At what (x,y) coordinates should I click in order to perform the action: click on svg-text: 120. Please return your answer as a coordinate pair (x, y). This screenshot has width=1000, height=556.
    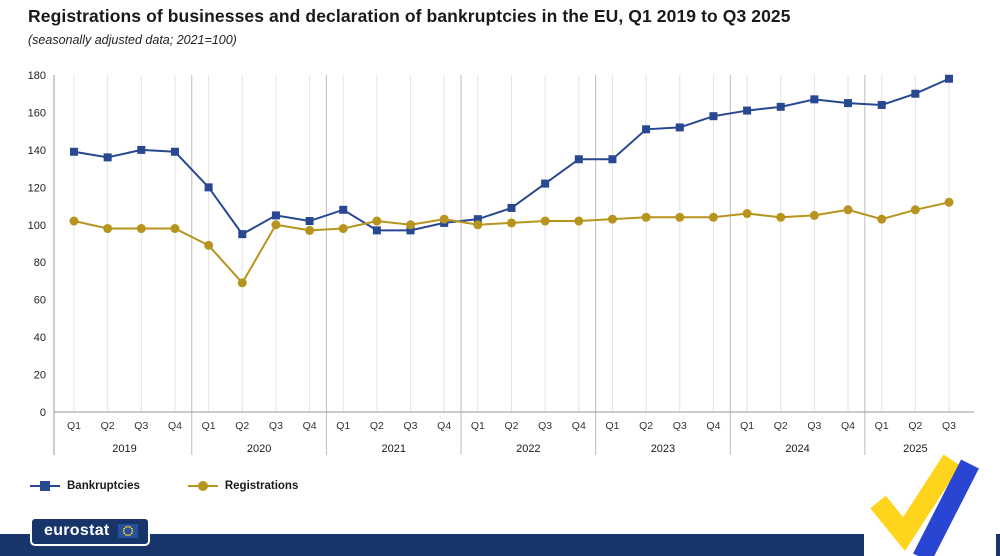
    Looking at the image, I should click on (37, 188).